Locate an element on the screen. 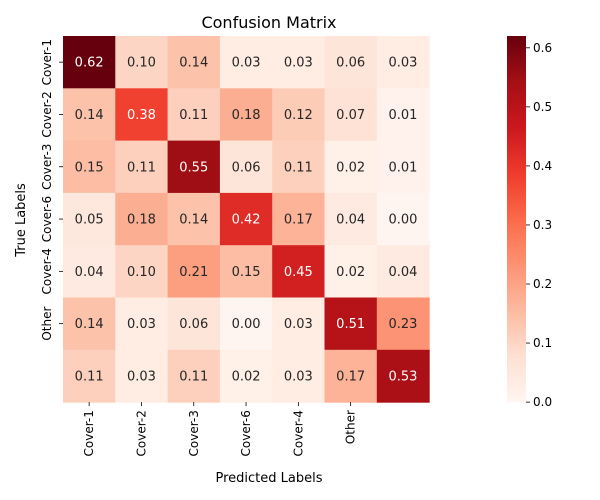  colorbar-tick-label: 0.5 is located at coordinates (542, 107).